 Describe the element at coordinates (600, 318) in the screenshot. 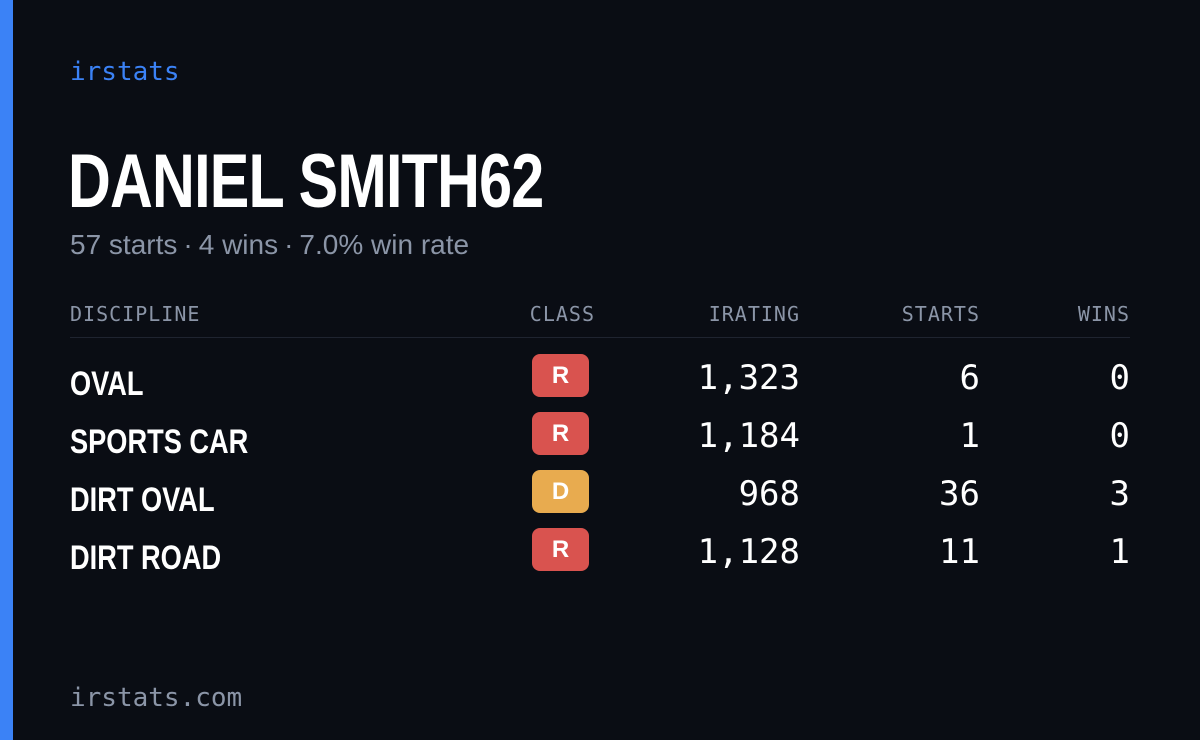

I see `table-header: DISCIPLINE CLASS IRATING STARTS WINS` at that location.